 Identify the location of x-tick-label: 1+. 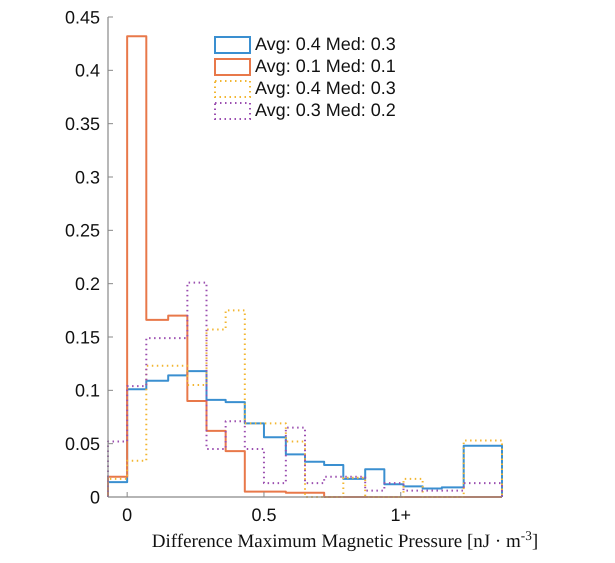
(401, 515).